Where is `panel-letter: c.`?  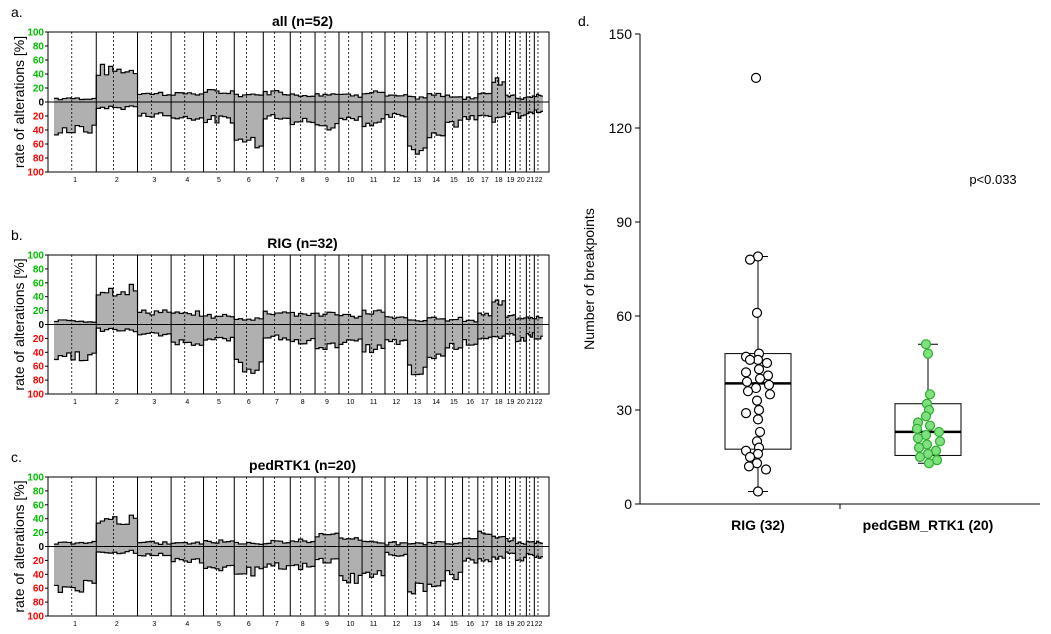 panel-letter: c. is located at coordinates (16, 457).